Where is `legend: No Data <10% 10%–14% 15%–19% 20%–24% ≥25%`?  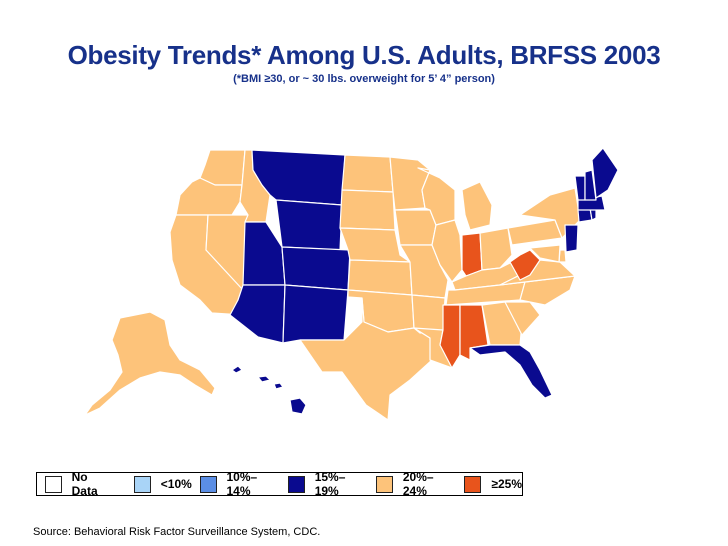 legend: No Data <10% 10%–14% 15%–19% 20%–24% ≥25% is located at coordinates (279, 484).